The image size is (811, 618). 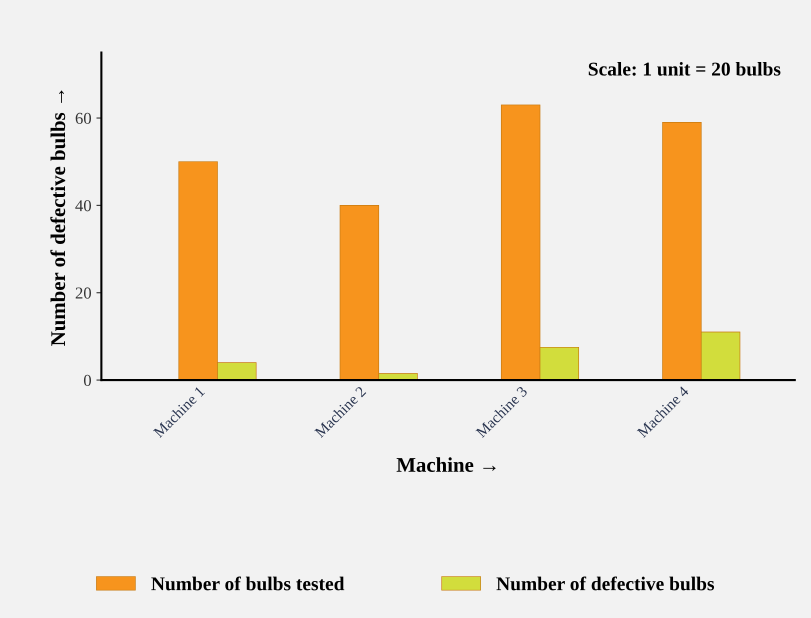 What do you see at coordinates (88, 380) in the screenshot?
I see `y-tick-label: 0` at bounding box center [88, 380].